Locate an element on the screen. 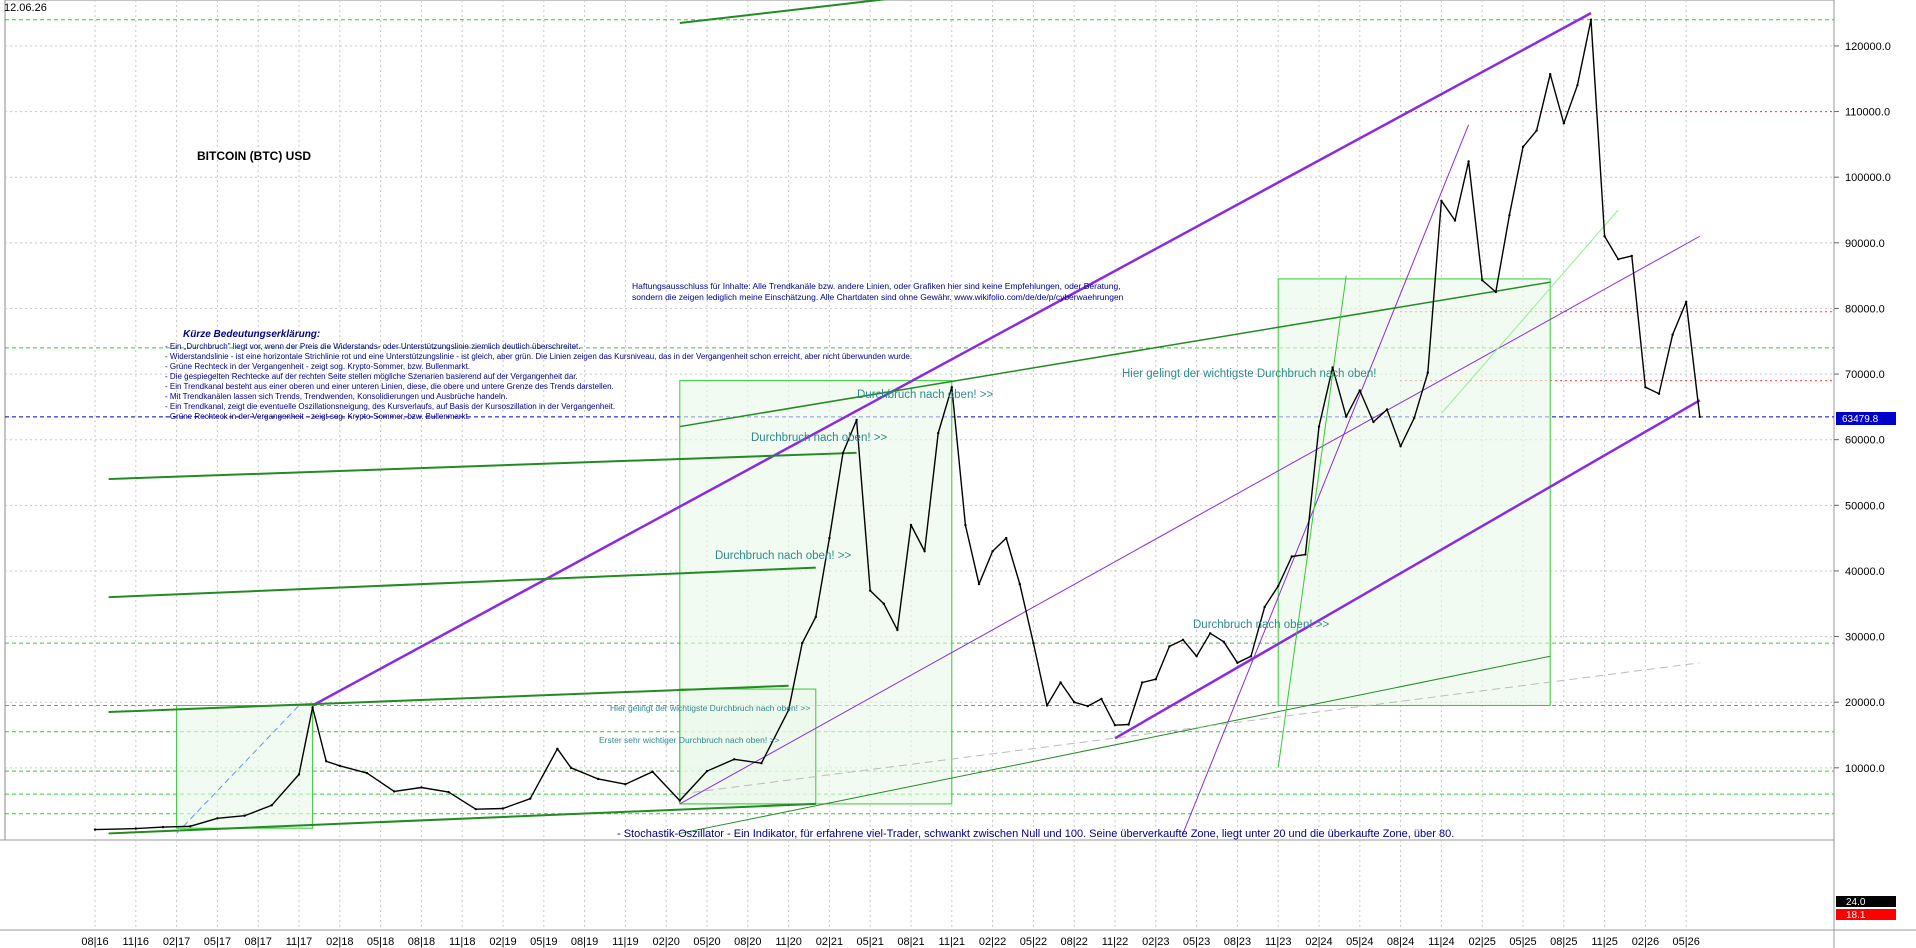 This screenshot has width=1916, height=948. x-tick-label: 02|23 is located at coordinates (1155, 942).